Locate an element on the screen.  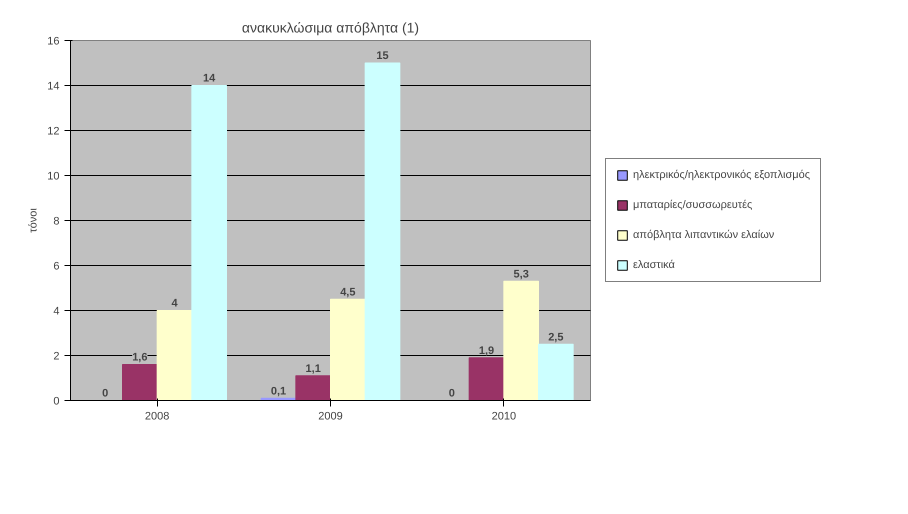
data-label: 14 is located at coordinates (209, 78).